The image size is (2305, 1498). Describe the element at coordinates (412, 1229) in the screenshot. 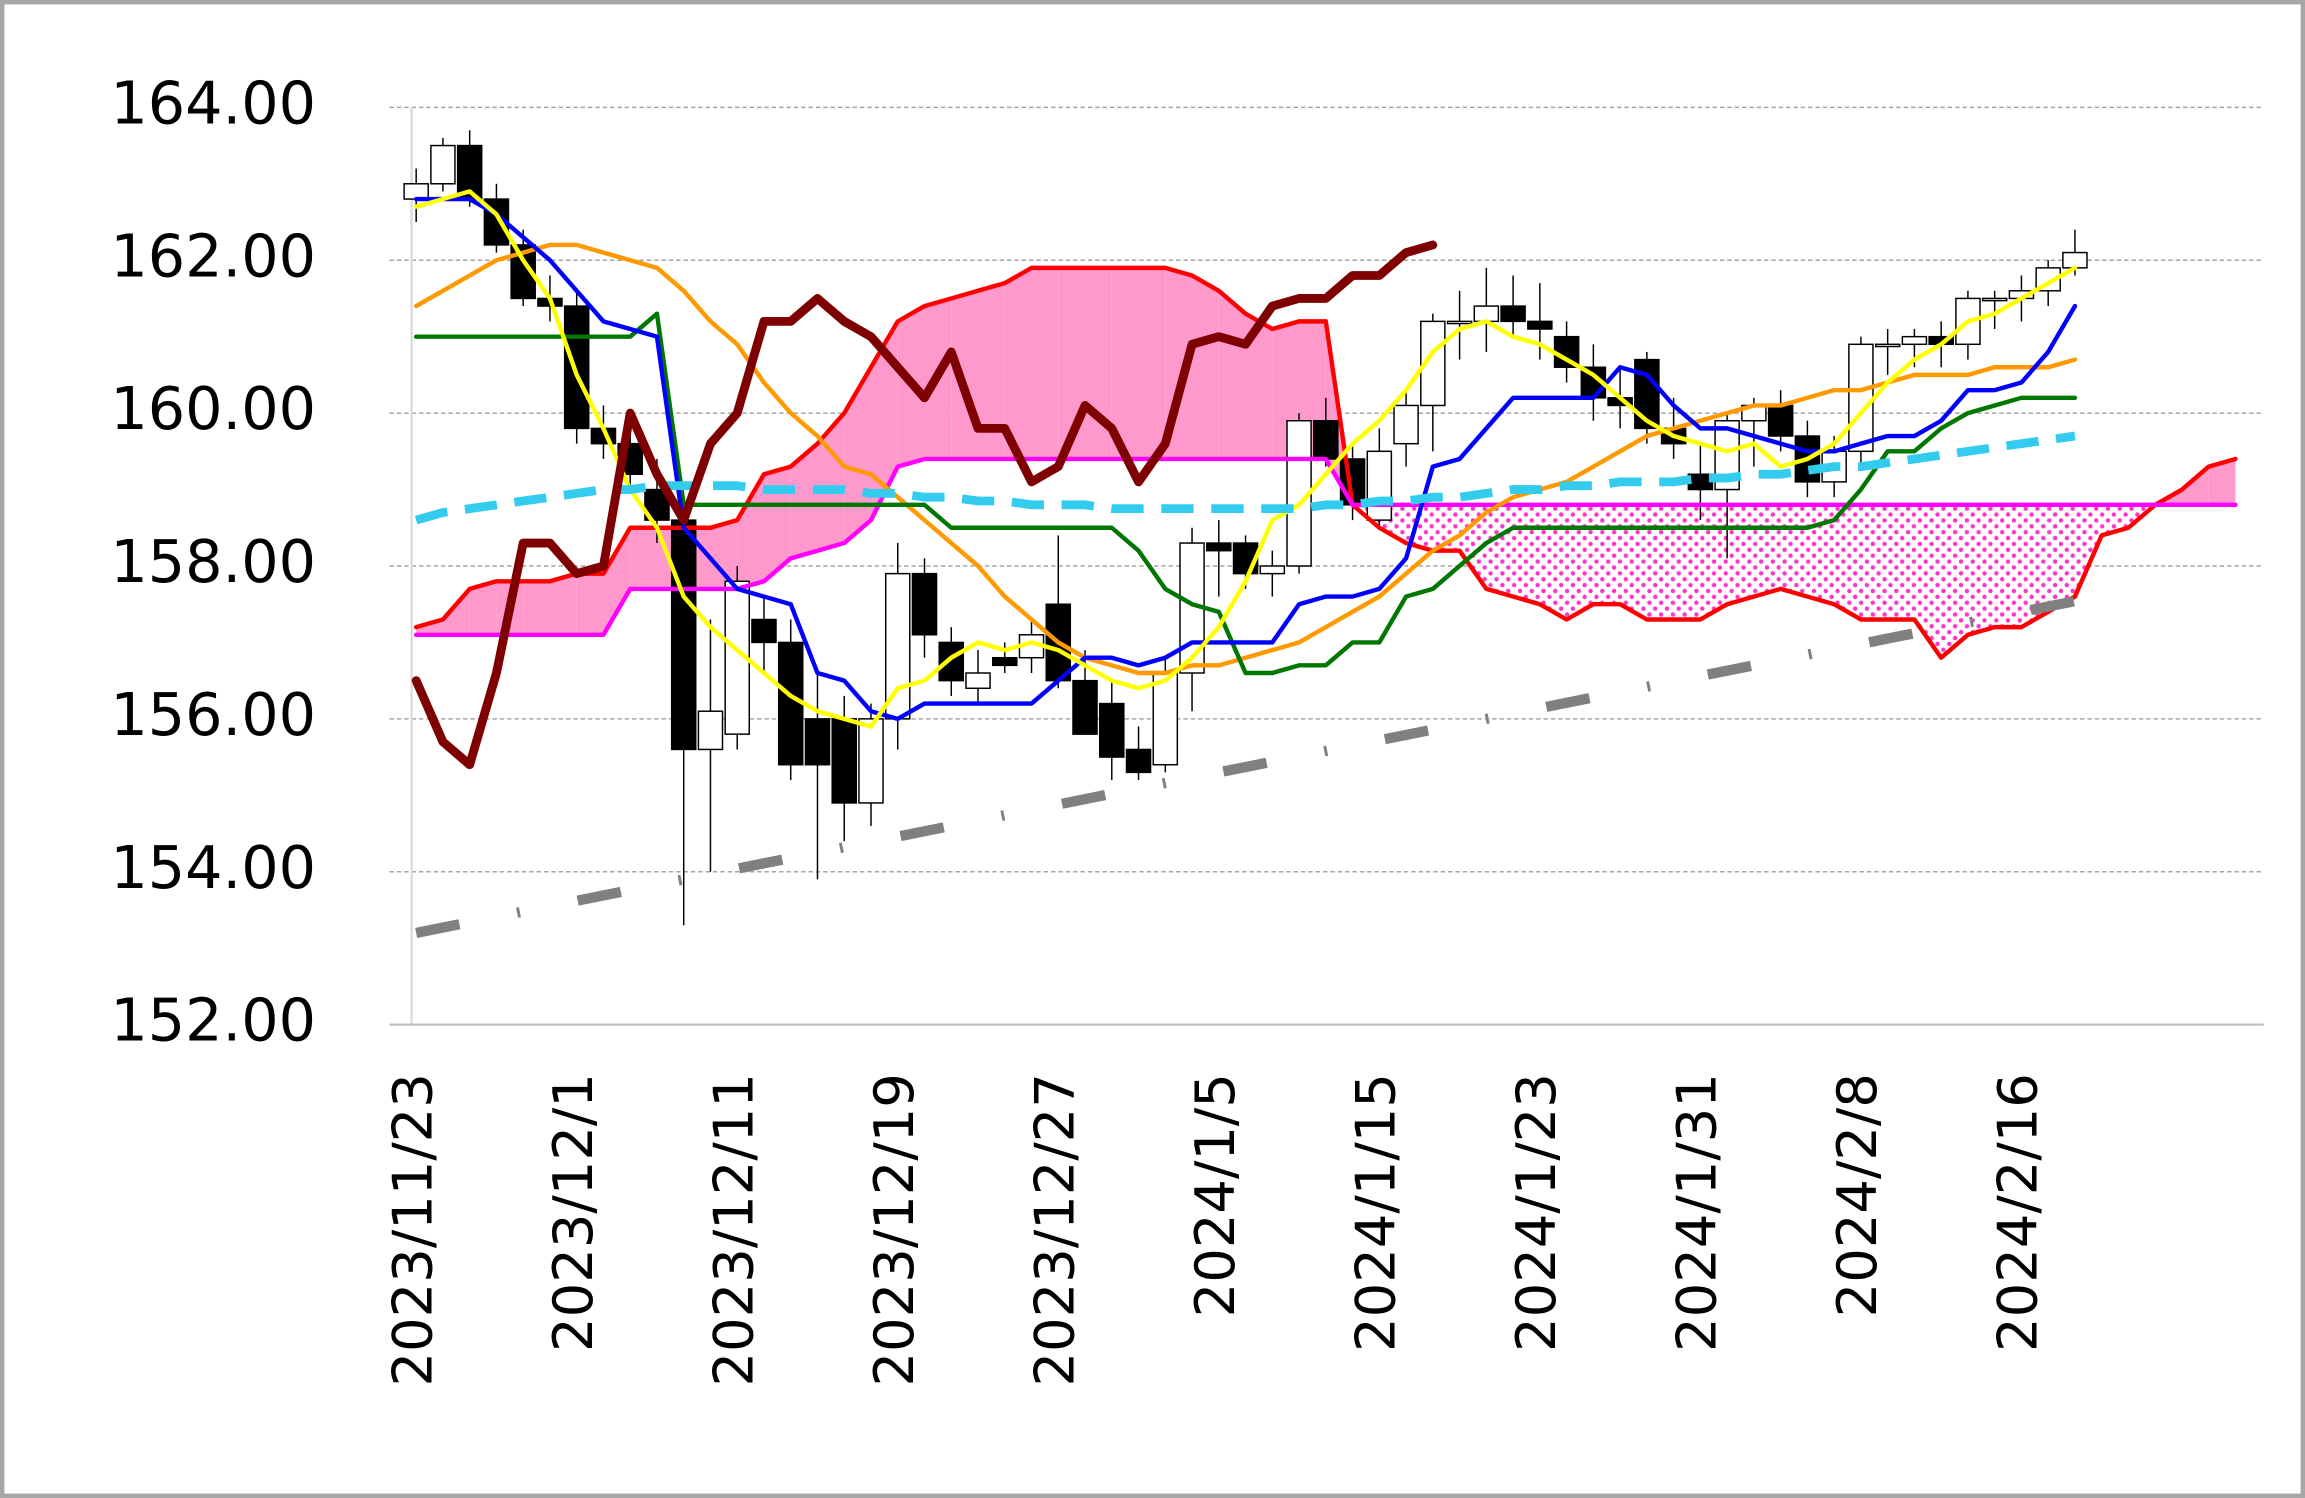

I see `x-tick-label: 2023/11/23` at that location.